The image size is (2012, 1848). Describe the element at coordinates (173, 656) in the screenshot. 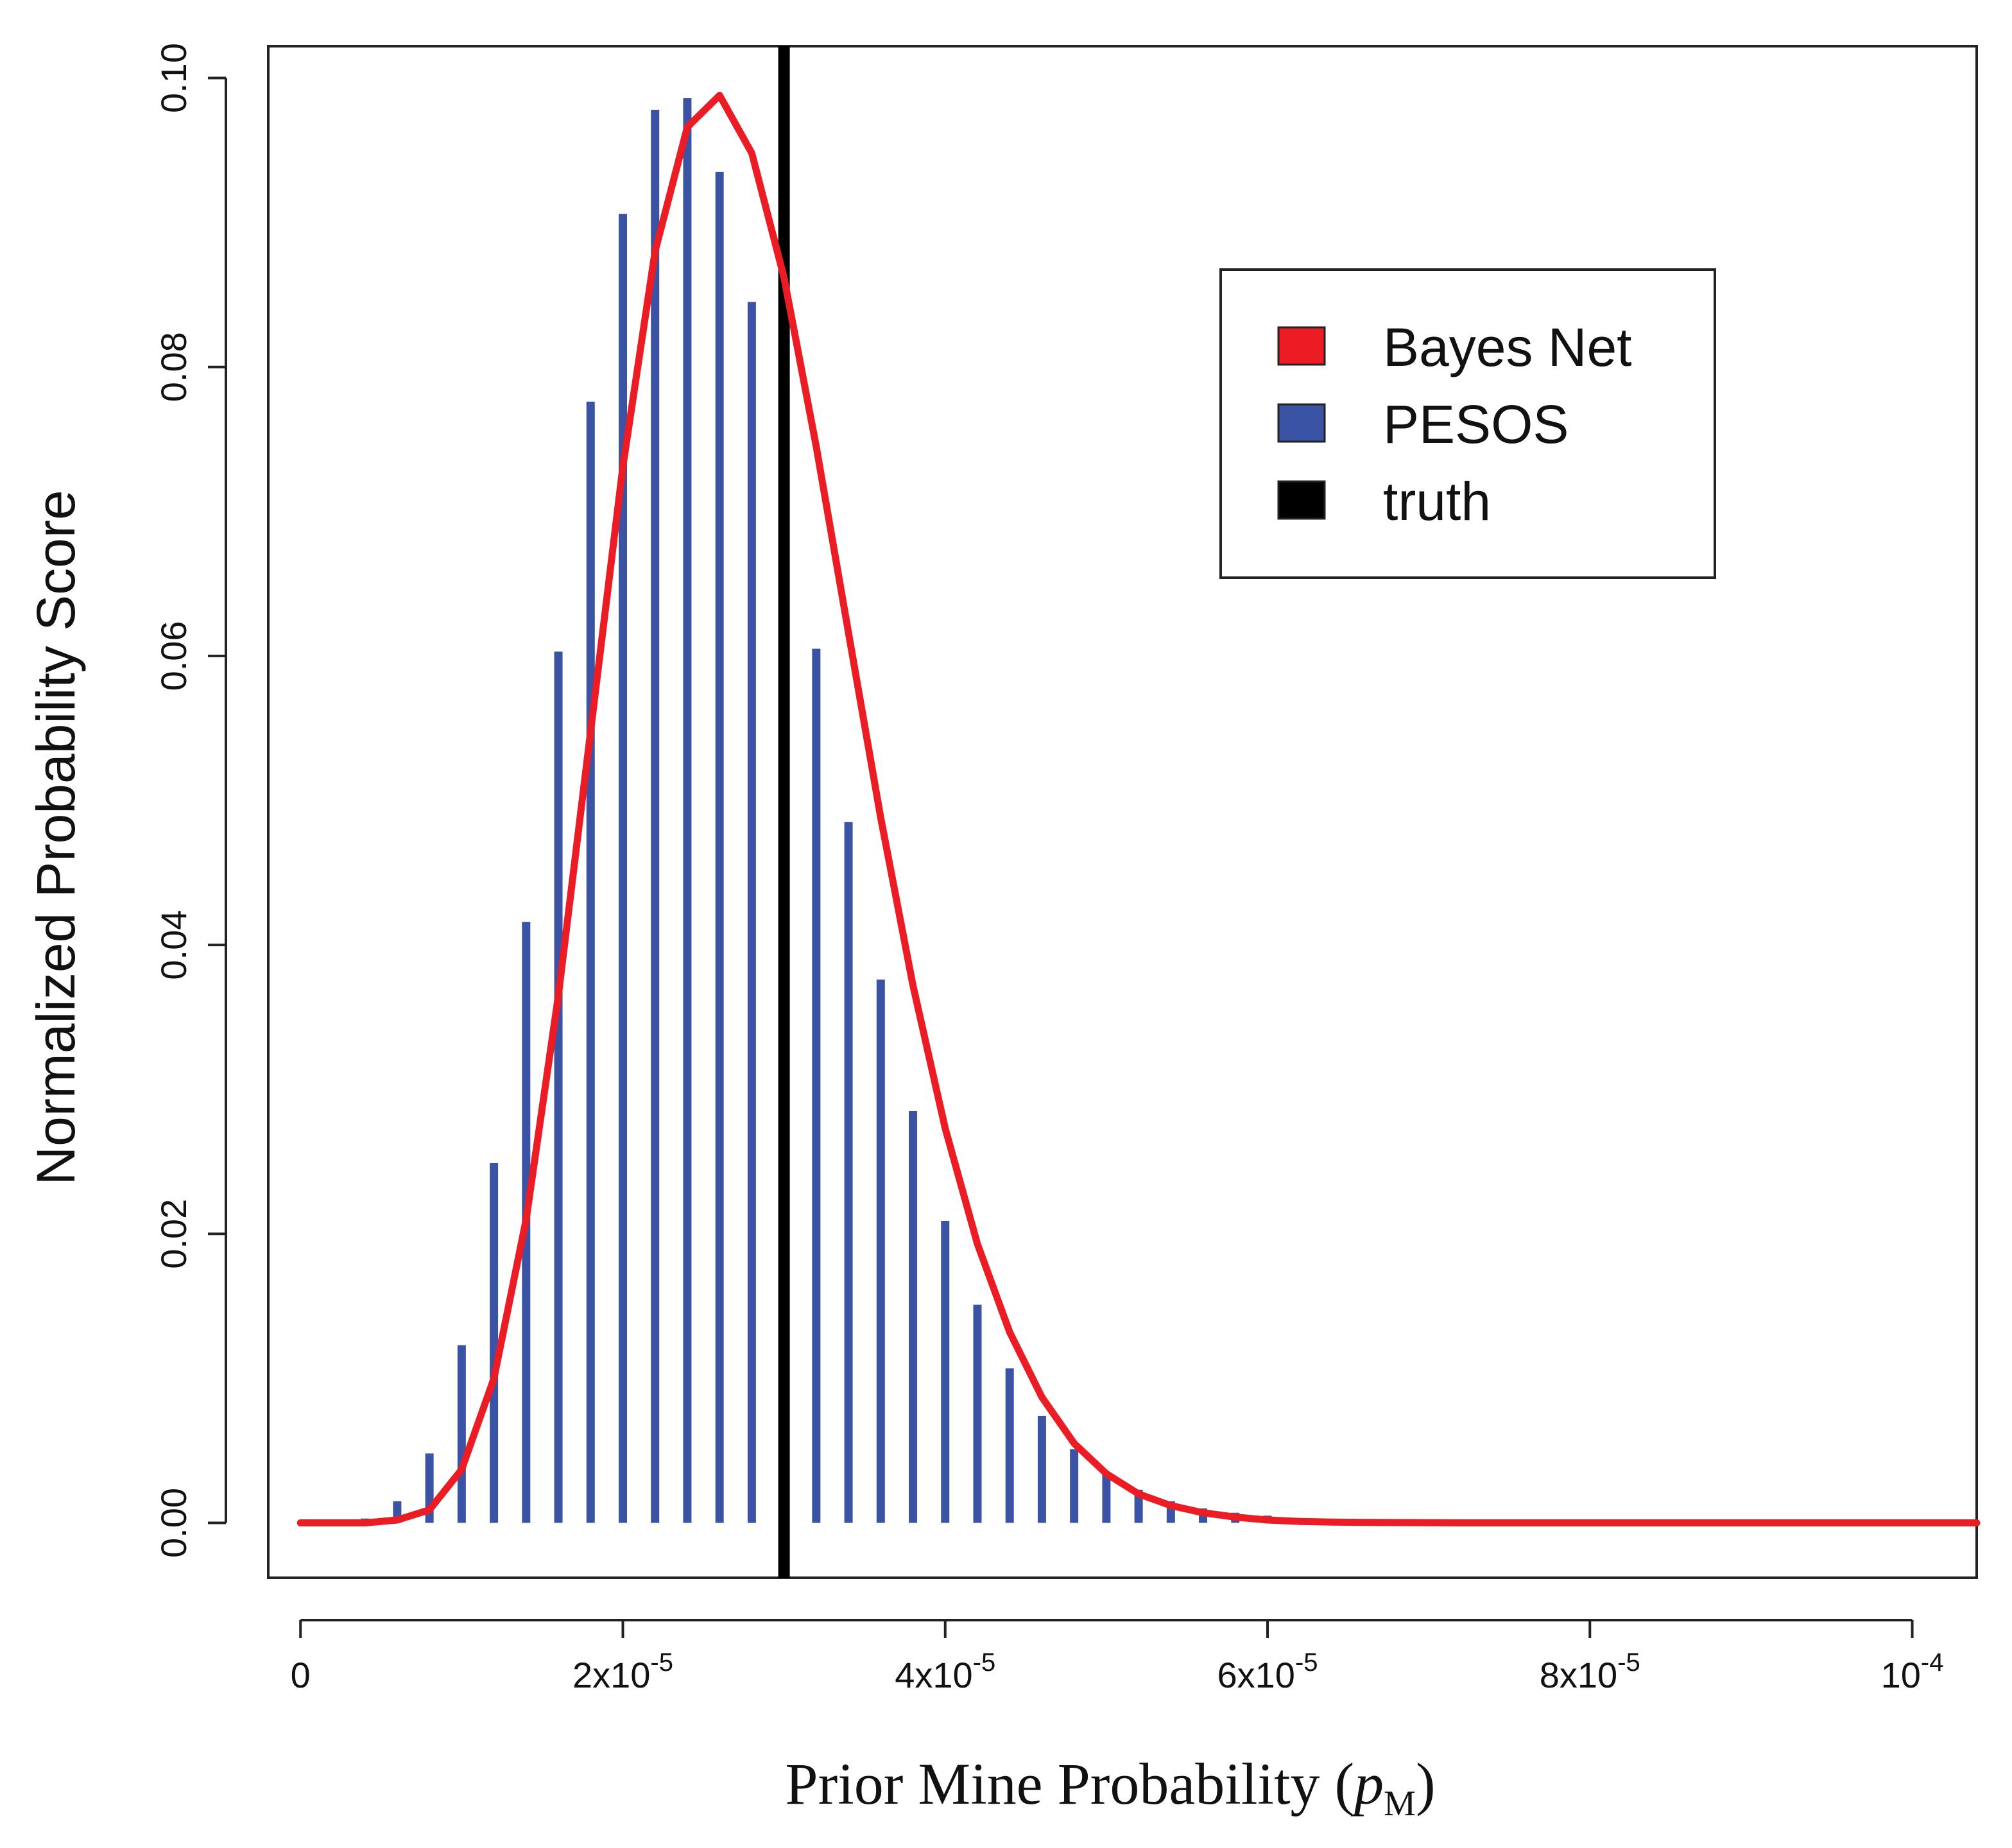

I see `y-tick-label: 0.06` at that location.